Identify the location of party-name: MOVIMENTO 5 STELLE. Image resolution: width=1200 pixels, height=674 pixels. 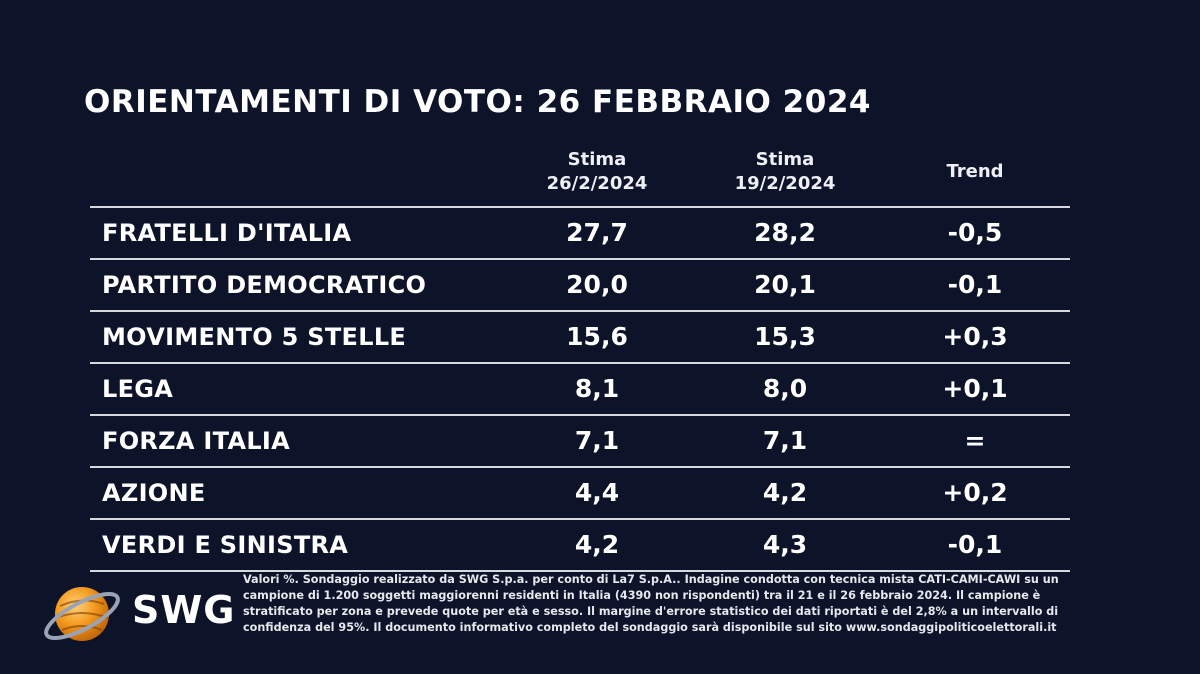
(254, 337).